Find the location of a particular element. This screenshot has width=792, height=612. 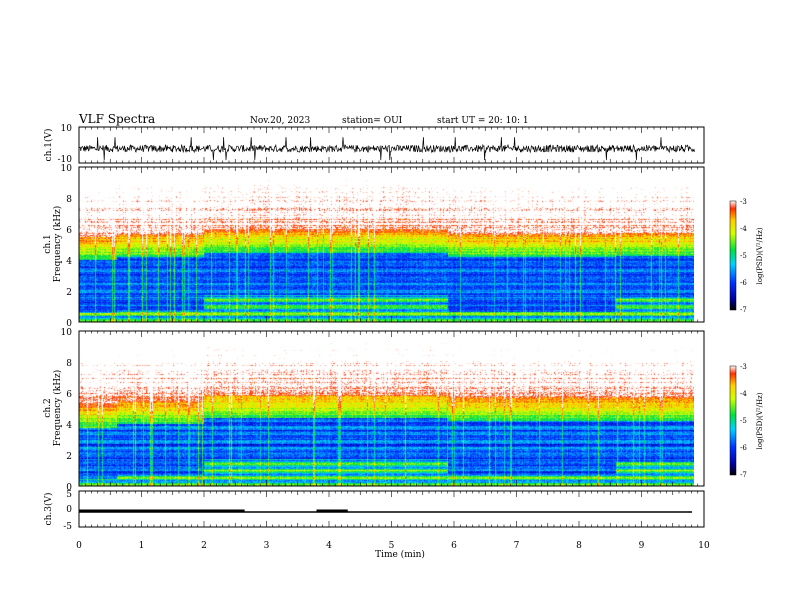

ch1-freq-tick-2: 2 is located at coordinates (69, 293).